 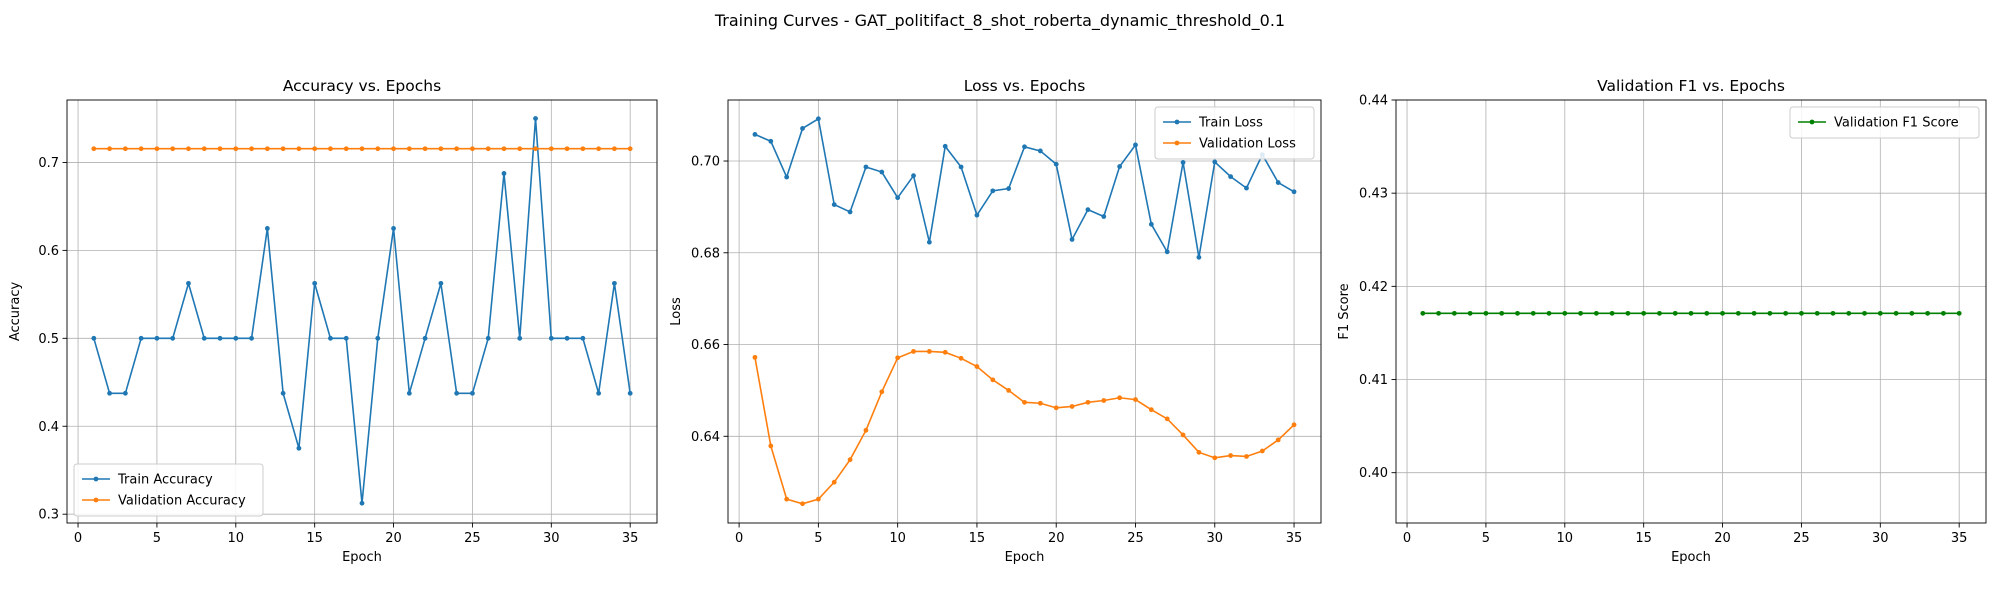 What do you see at coordinates (1373, 473) in the screenshot?
I see `y-tick-label: 0.40` at bounding box center [1373, 473].